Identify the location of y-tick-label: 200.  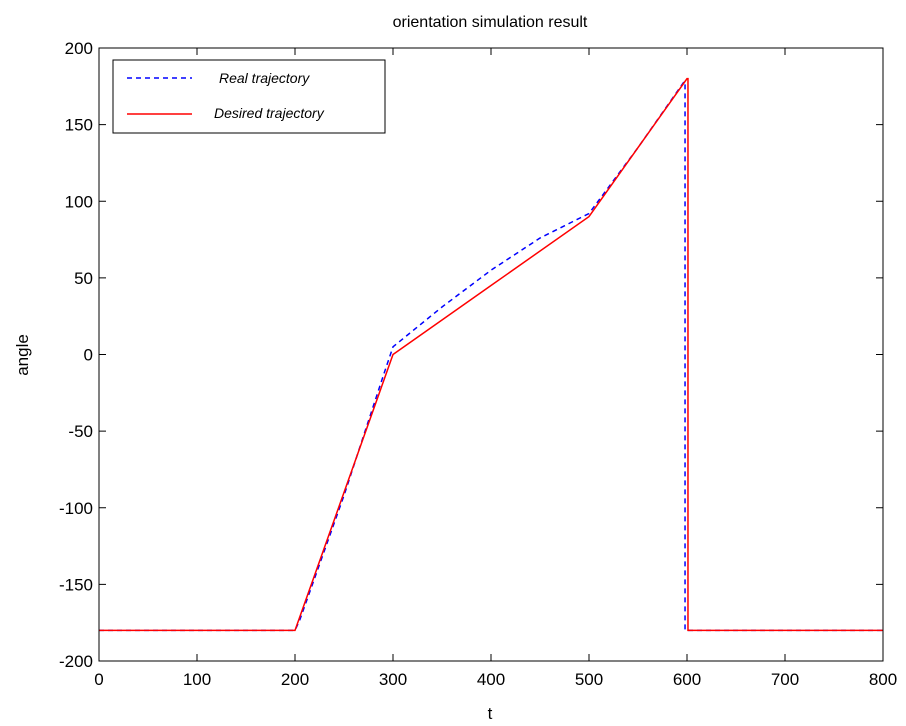
(79, 48).